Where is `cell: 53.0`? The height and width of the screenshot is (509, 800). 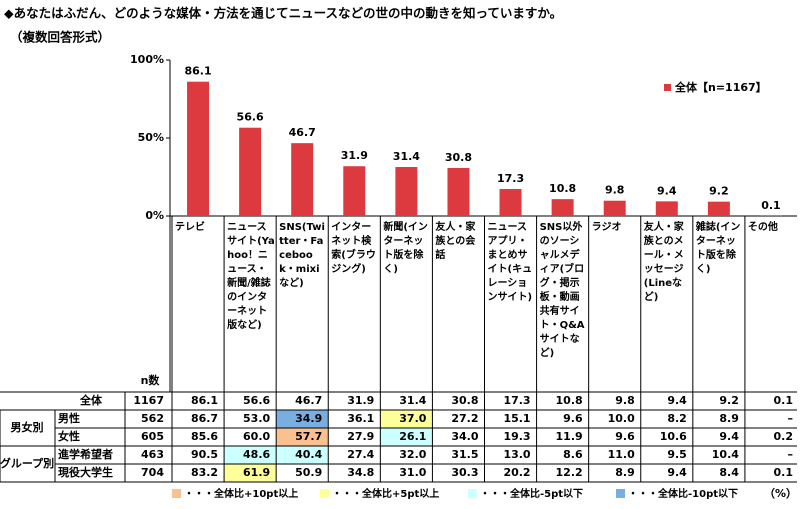
cell: 53.0 is located at coordinates (256, 418).